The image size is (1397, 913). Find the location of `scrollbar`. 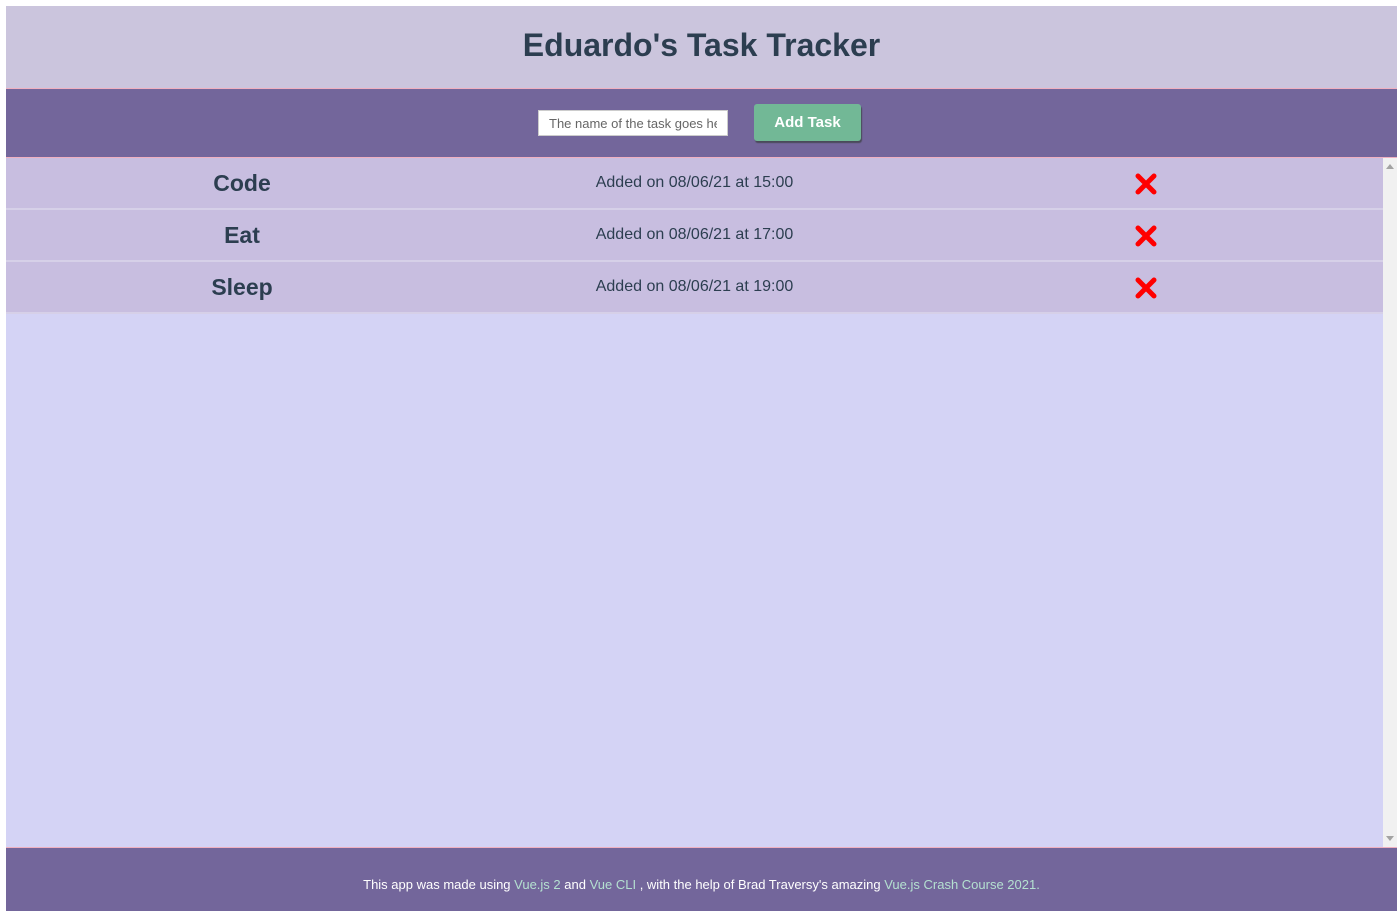

scrollbar is located at coordinates (1390, 502).